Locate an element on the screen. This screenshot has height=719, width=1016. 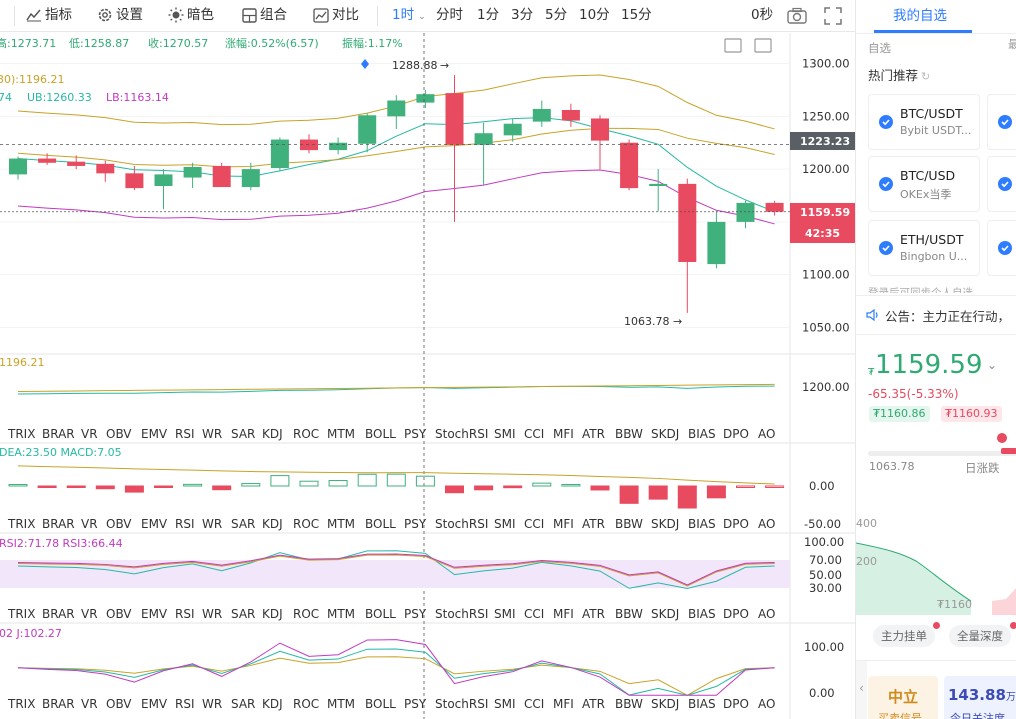
combine-button: 组合 is located at coordinates (264, 16).